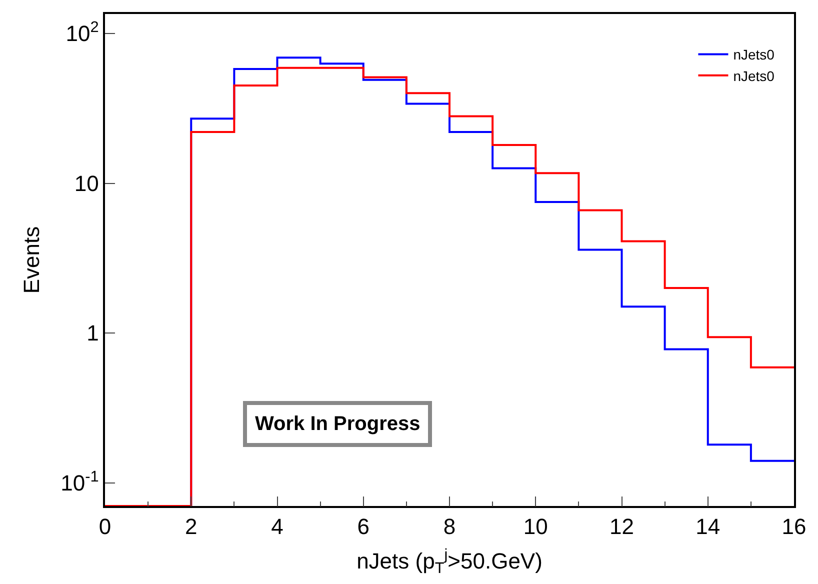  Describe the element at coordinates (277, 527) in the screenshot. I see `x-tick-label: 4` at that location.